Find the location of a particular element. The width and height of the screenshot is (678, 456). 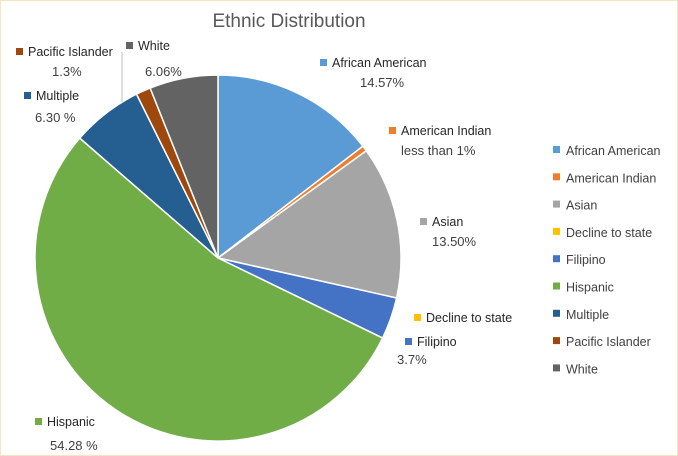

data-label-marker-filipino is located at coordinates (408, 341).